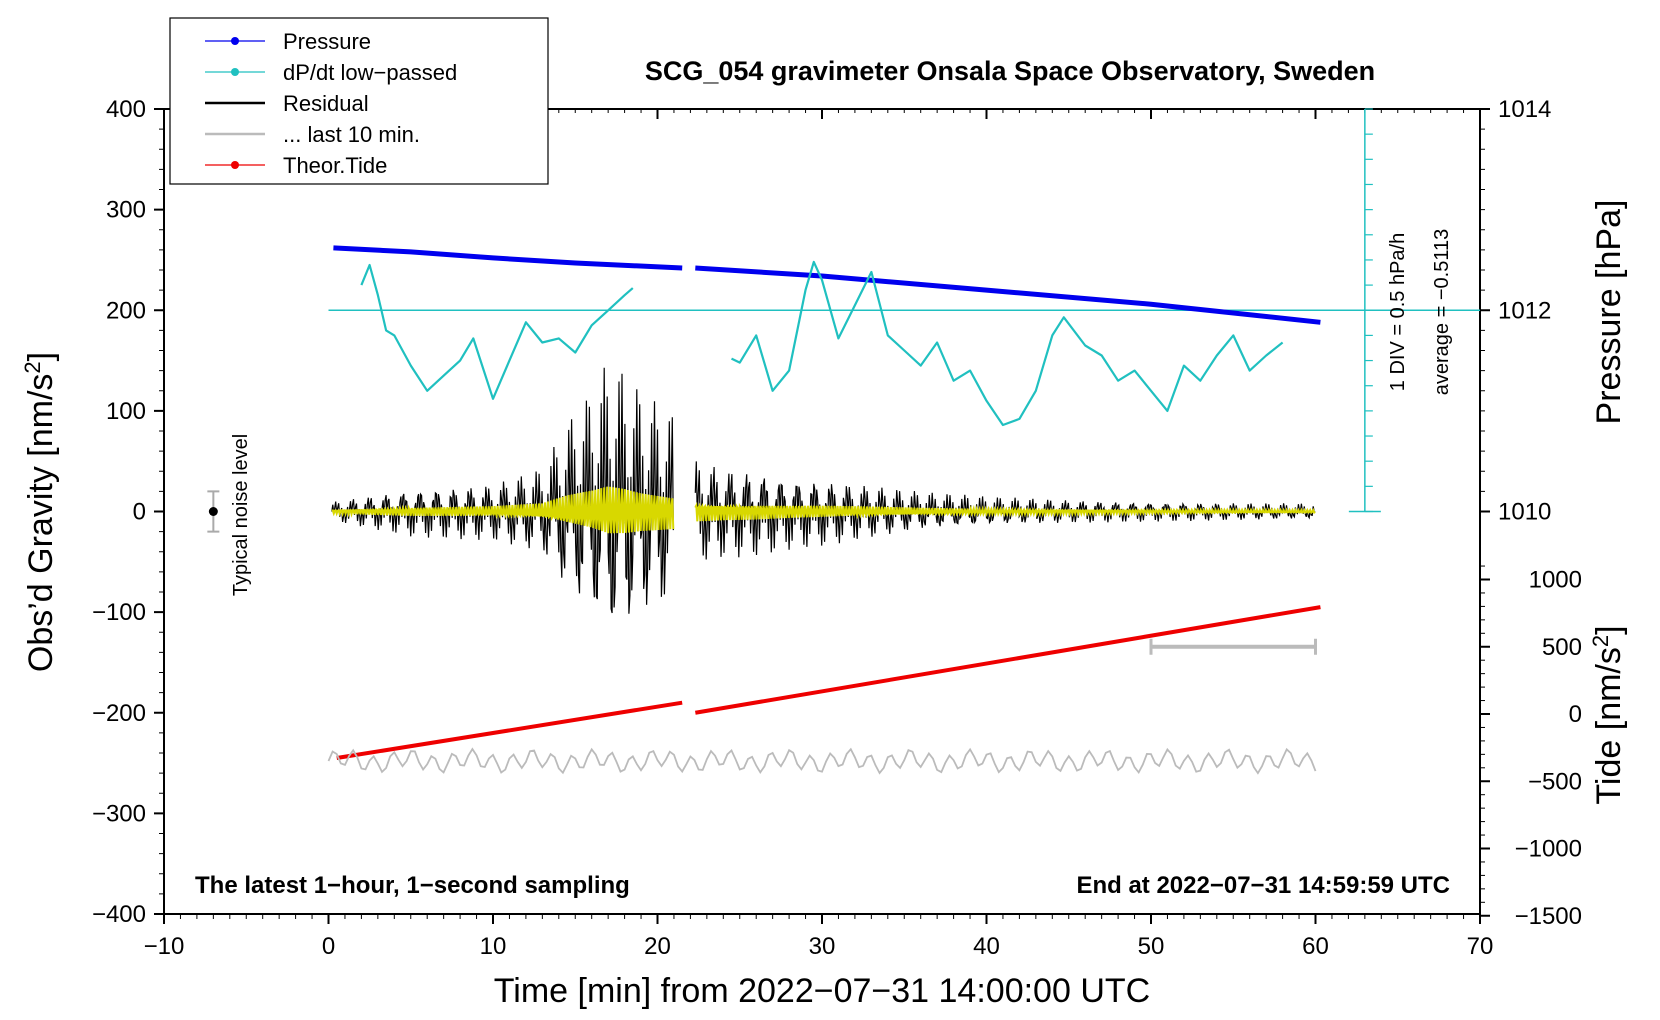  I want to click on legend-label: Pressure, so click(327, 41).